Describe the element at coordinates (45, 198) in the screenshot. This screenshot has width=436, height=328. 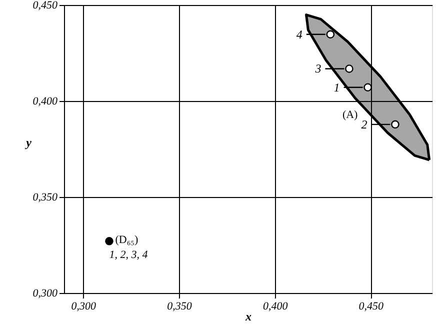
I see `y-tick-label: 0,350` at that location.